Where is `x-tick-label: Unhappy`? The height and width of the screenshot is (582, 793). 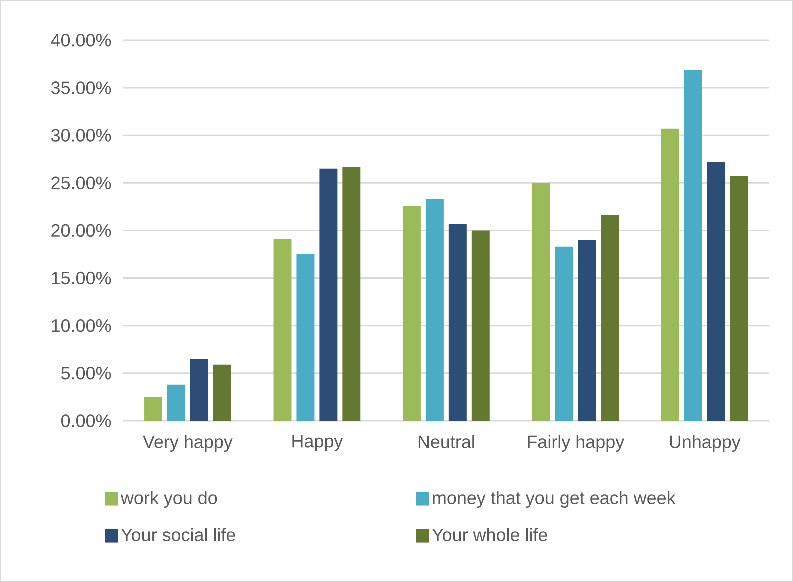
x-tick-label: Unhappy is located at coordinates (705, 443).